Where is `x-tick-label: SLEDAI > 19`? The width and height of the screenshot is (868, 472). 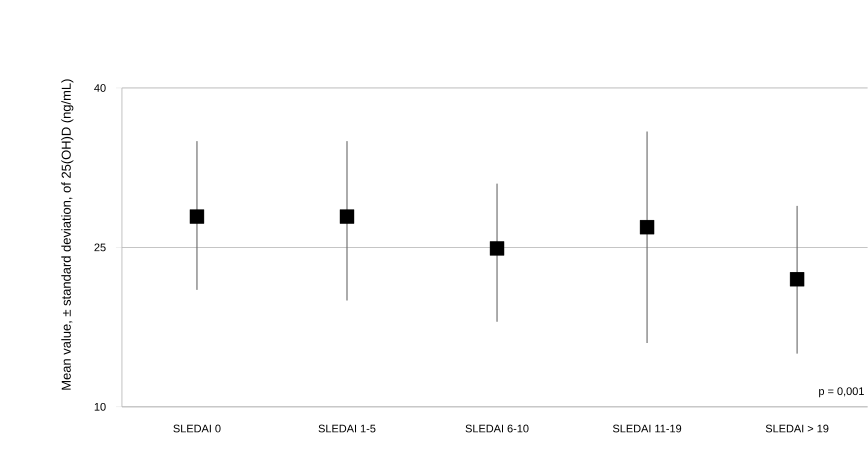
x-tick-label: SLEDAI > 19 is located at coordinates (797, 428).